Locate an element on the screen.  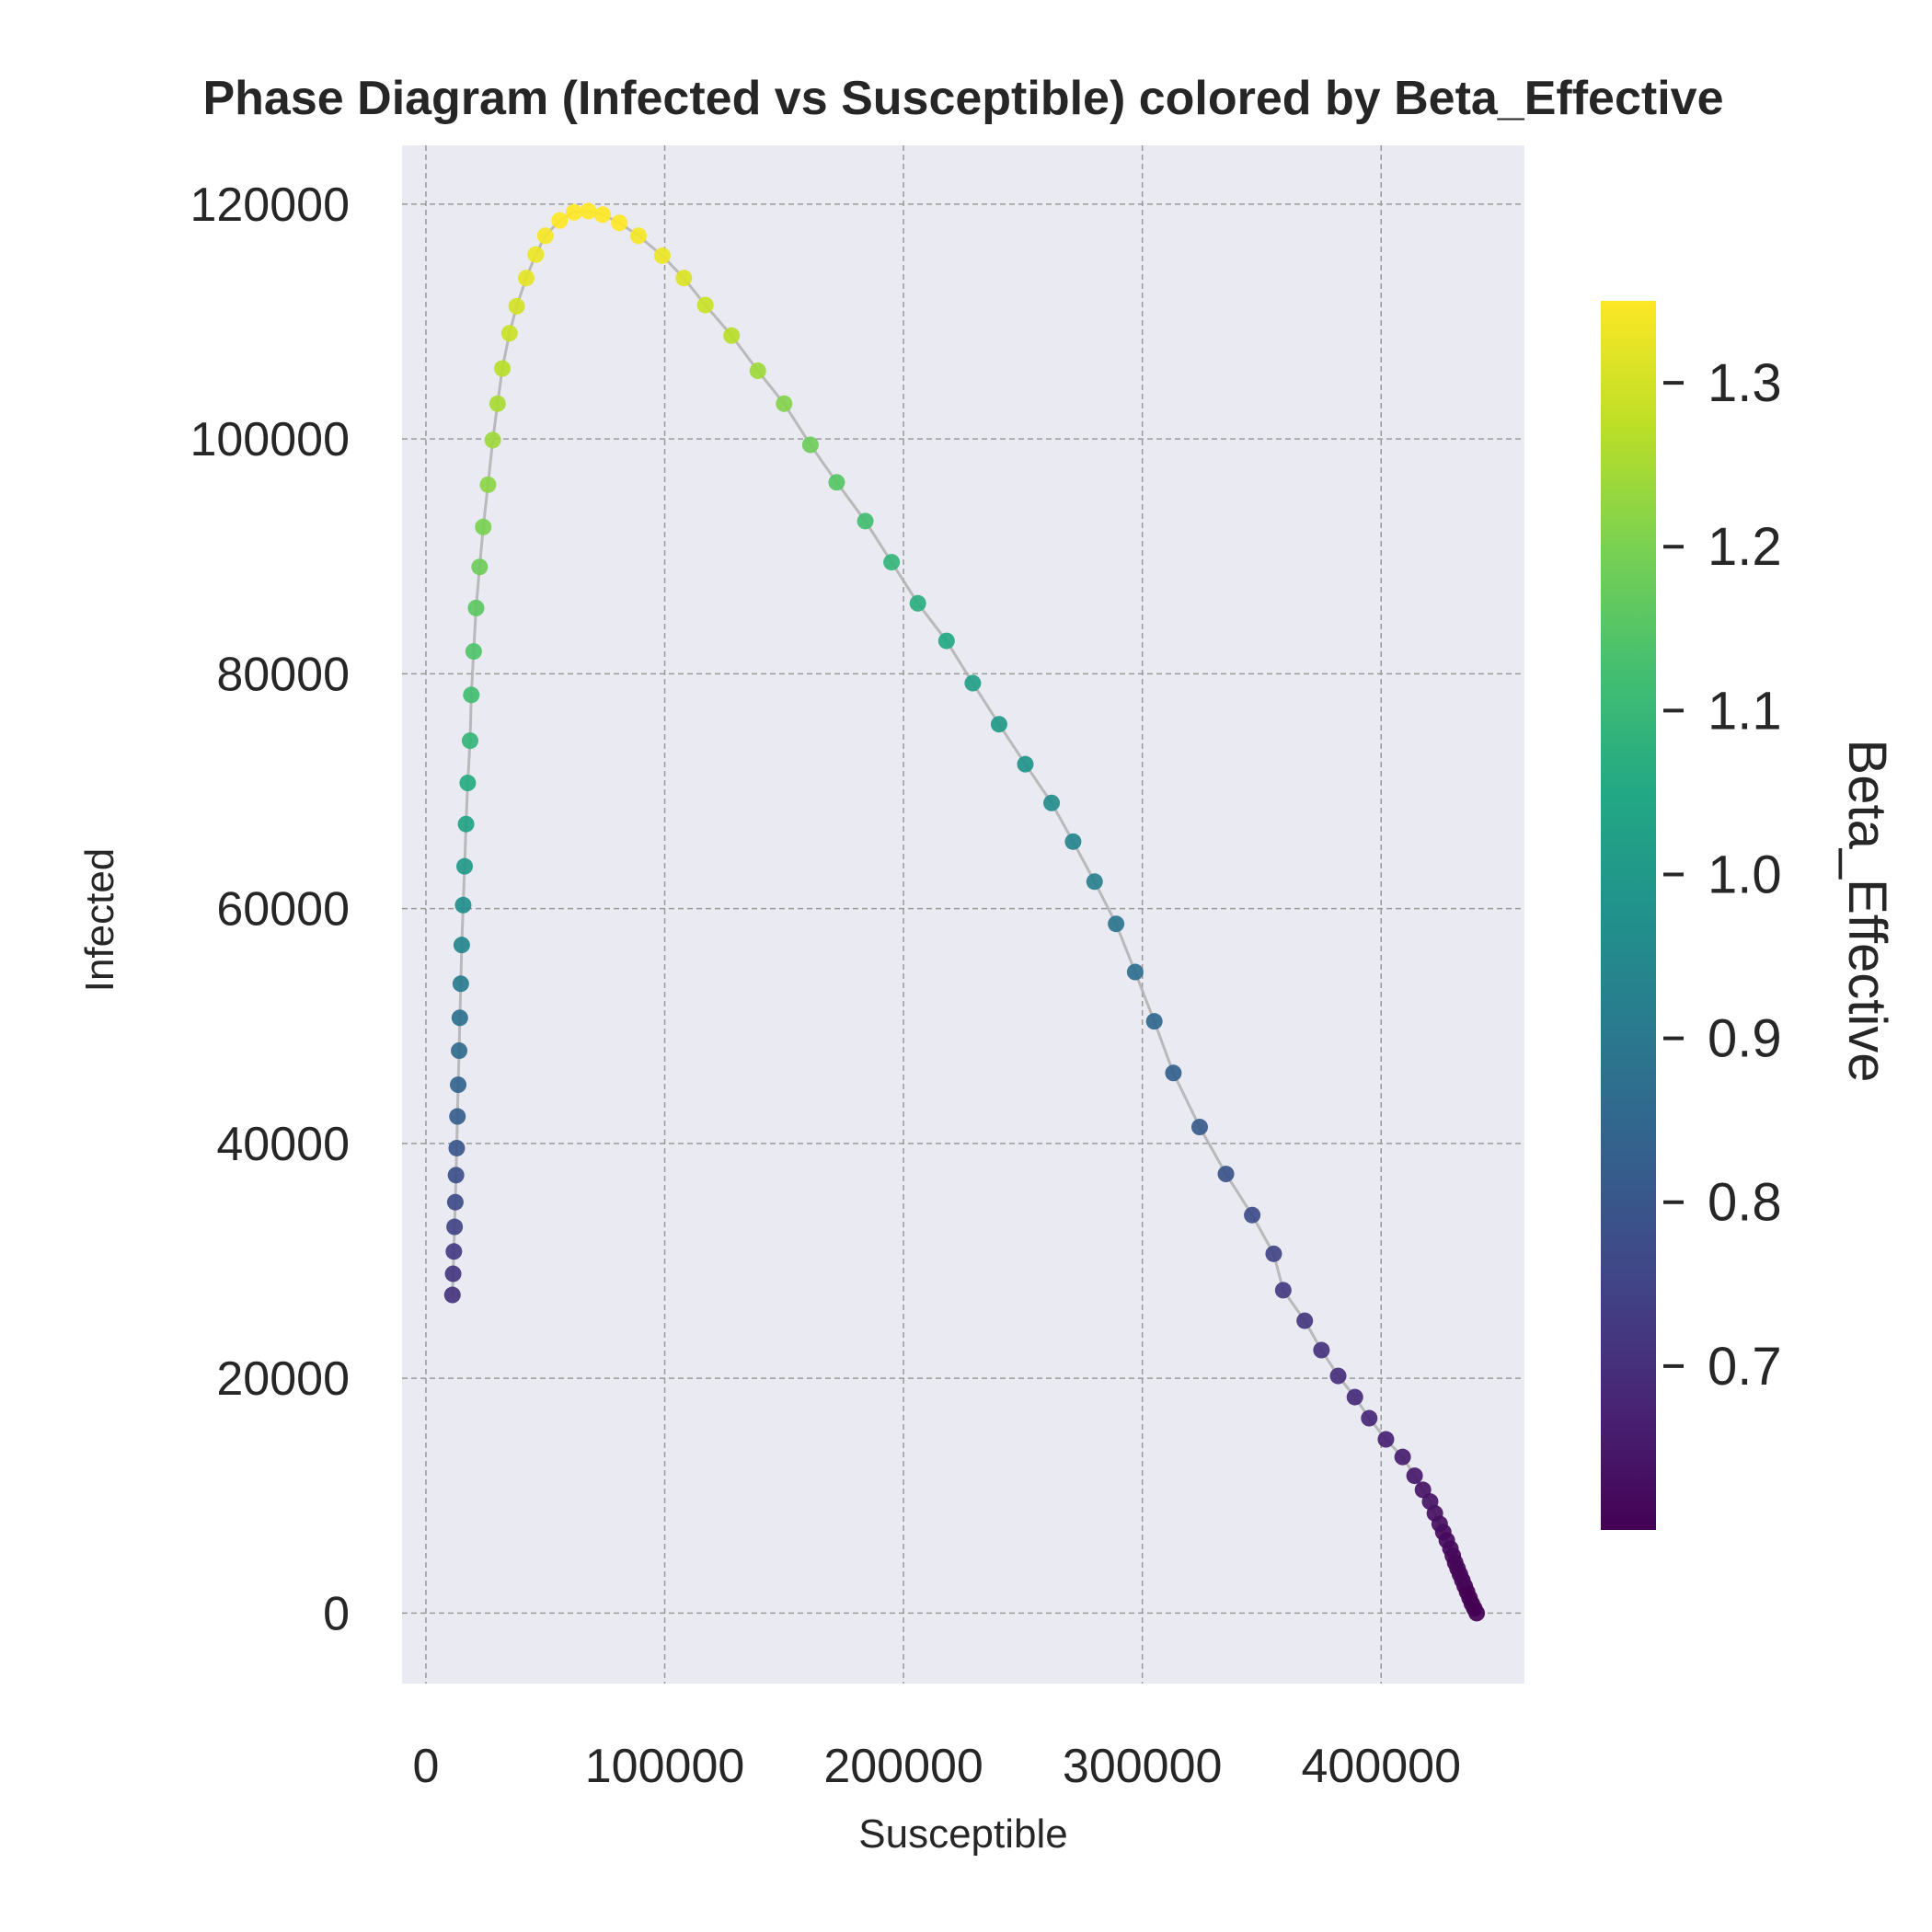
x-tick-label: 0 is located at coordinates (425, 1766).